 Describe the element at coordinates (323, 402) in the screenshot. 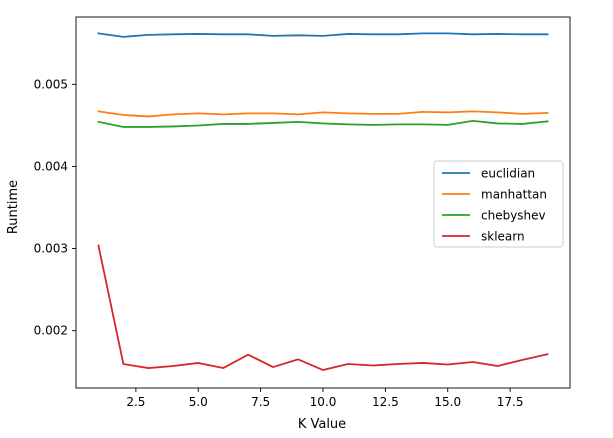

I see `x-tick-label: 10.0` at that location.